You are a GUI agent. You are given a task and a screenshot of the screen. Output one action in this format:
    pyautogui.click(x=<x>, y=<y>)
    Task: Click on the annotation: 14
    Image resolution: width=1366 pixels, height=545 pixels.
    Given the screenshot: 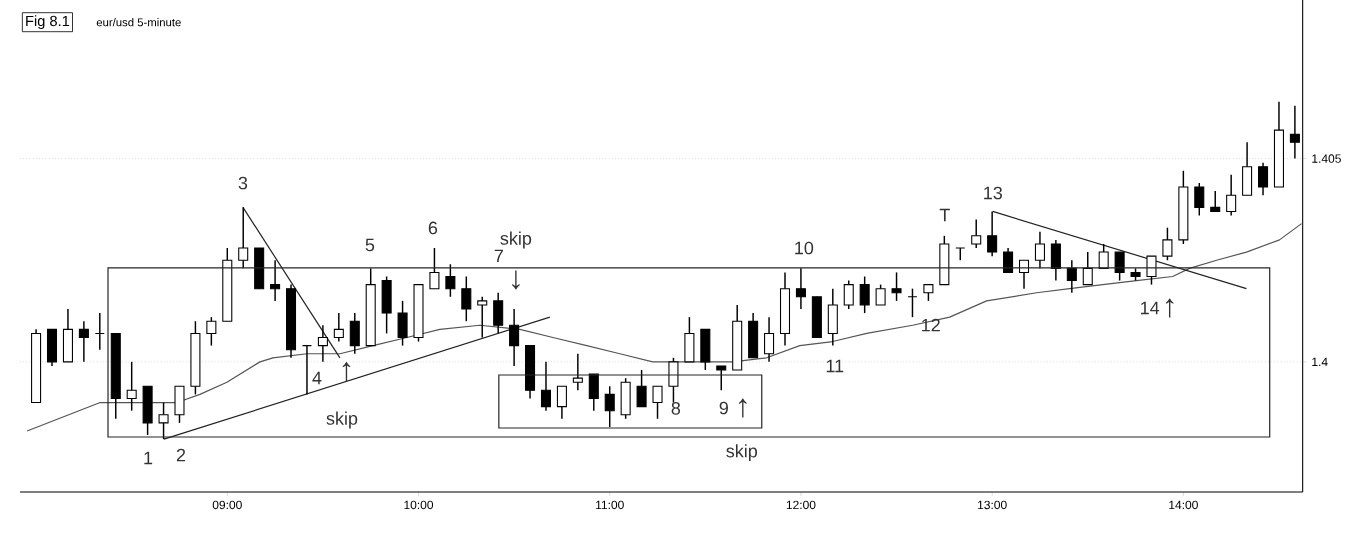 What is the action you would take?
    pyautogui.click(x=1150, y=308)
    